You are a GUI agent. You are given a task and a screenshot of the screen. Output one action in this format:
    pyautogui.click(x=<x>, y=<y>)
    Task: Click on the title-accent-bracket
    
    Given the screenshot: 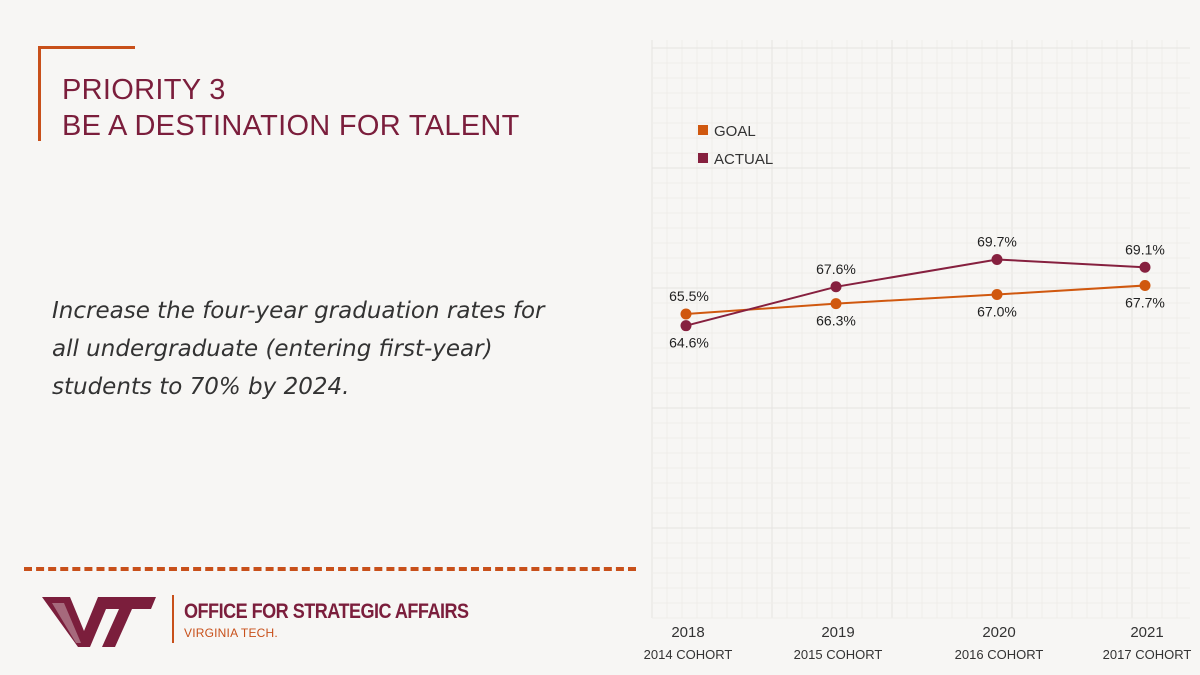 What is the action you would take?
    pyautogui.click(x=86, y=93)
    